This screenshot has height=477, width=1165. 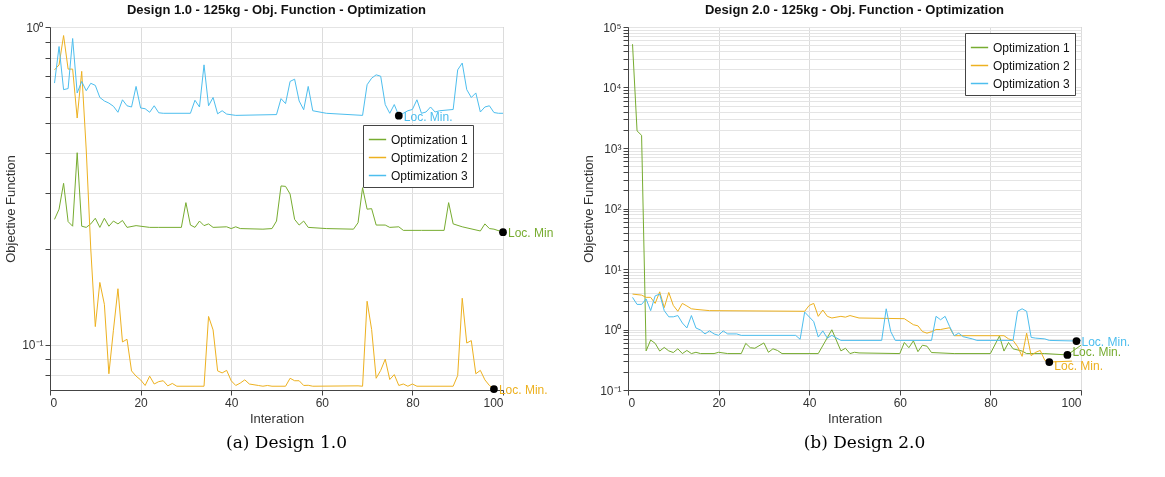 What do you see at coordinates (286, 442) in the screenshot?
I see `text: (a) Design 1.0` at bounding box center [286, 442].